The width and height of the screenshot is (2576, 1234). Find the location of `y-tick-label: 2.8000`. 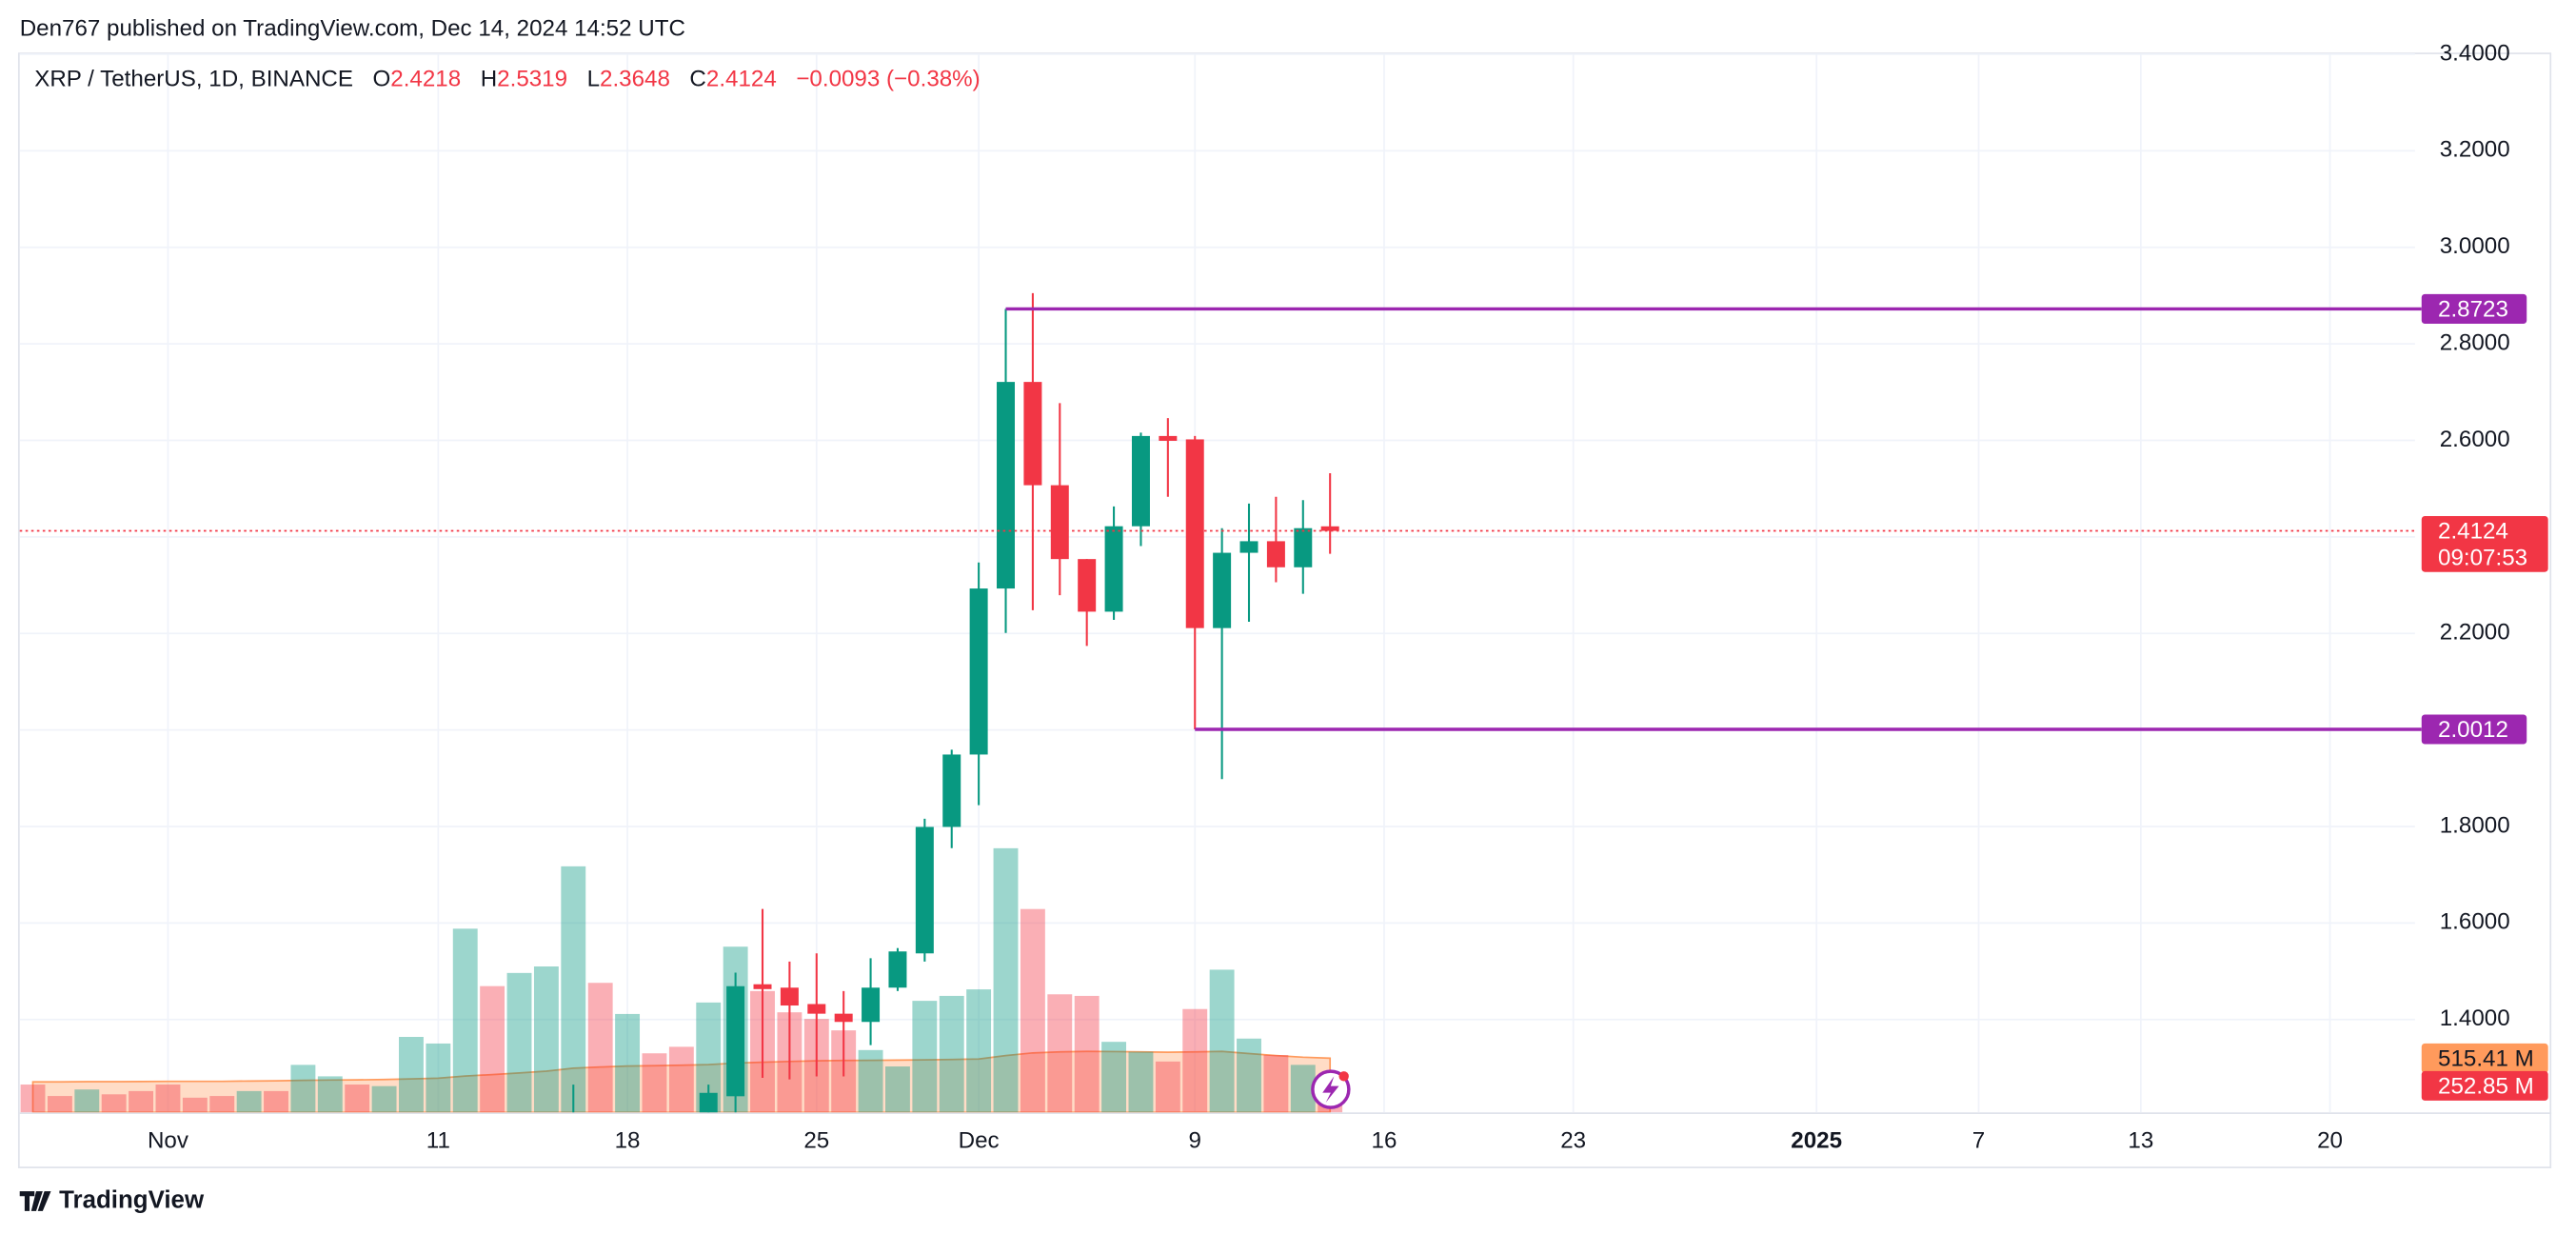

y-tick-label: 2.8000 is located at coordinates (2475, 342).